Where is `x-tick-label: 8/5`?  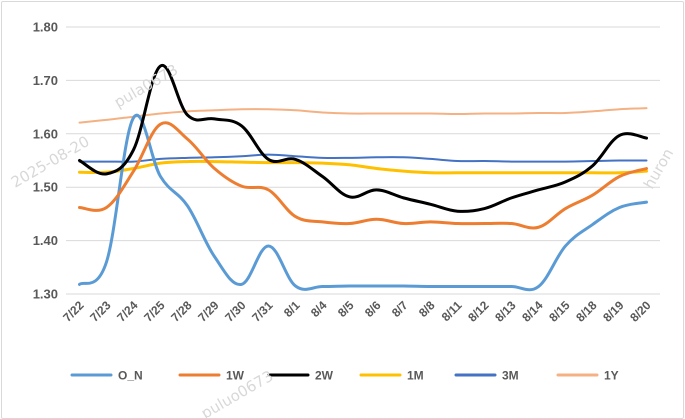 x-tick-label: 8/5 is located at coordinates (346, 309).